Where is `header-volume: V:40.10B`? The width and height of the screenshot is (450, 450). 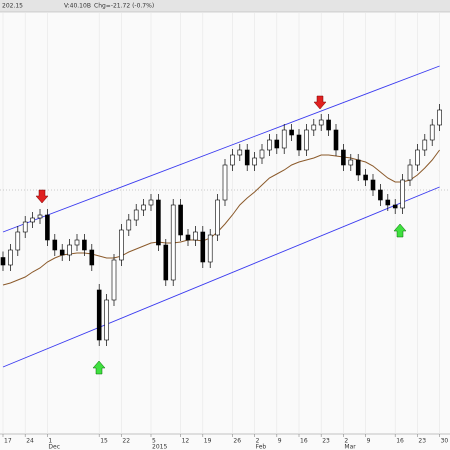 header-volume: V:40.10B is located at coordinates (77, 6).